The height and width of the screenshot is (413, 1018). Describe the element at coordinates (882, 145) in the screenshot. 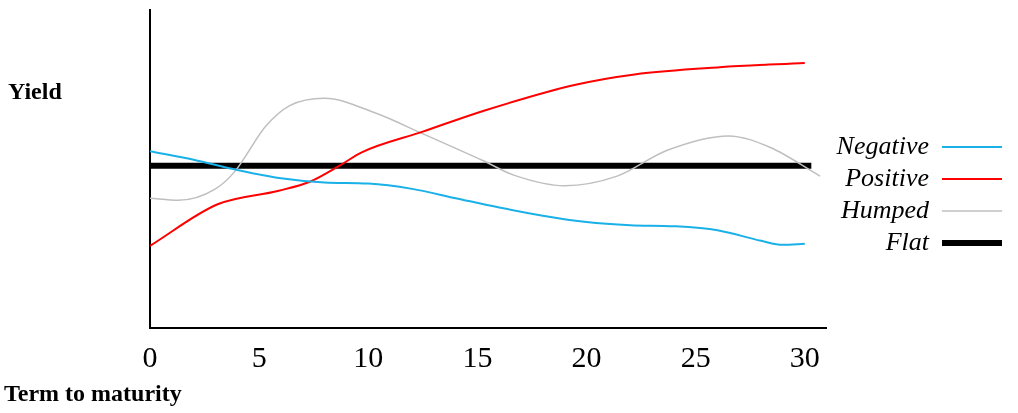

I see `legend-label: Negative` at that location.